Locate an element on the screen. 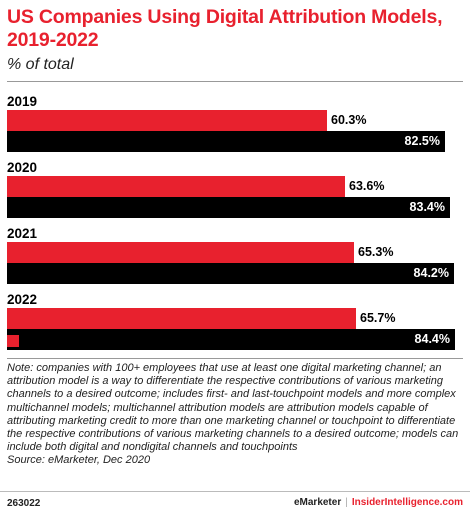 The width and height of the screenshot is (470, 516). value-label-multichannel-2020: 63.6% is located at coordinates (366, 186).